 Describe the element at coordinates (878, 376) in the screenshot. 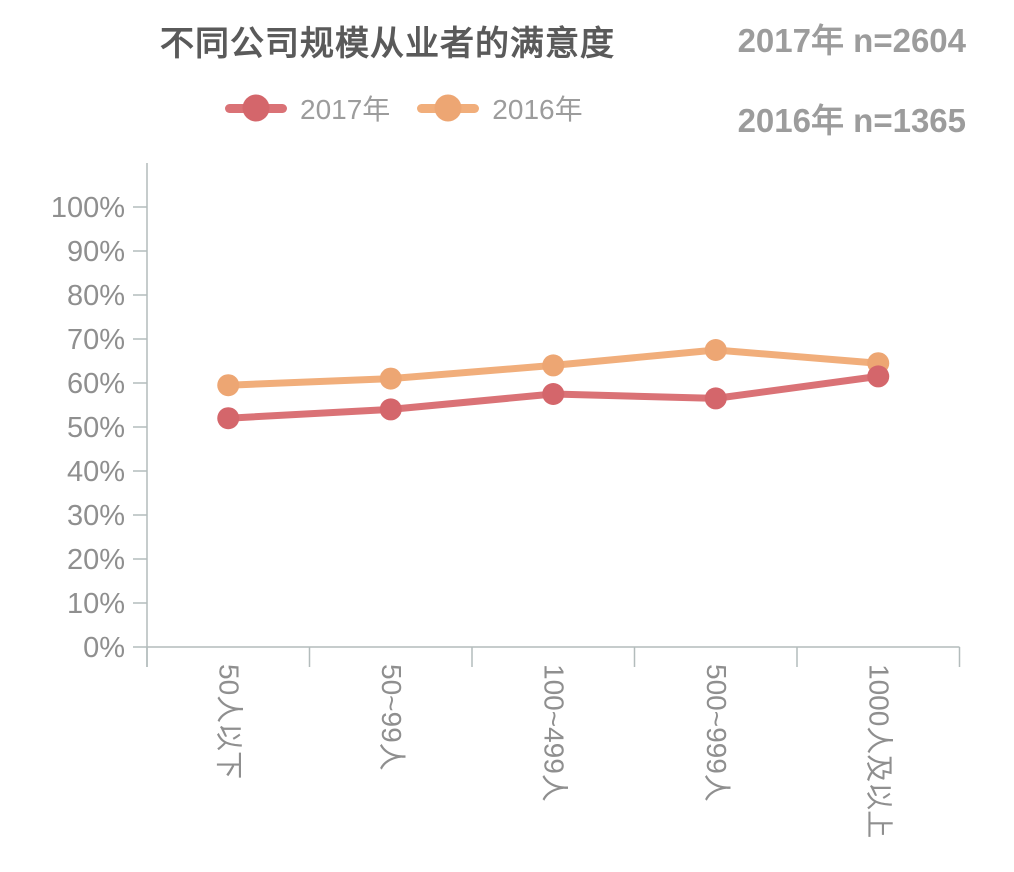

I see `data-point-2017年-1000人及以上` at that location.